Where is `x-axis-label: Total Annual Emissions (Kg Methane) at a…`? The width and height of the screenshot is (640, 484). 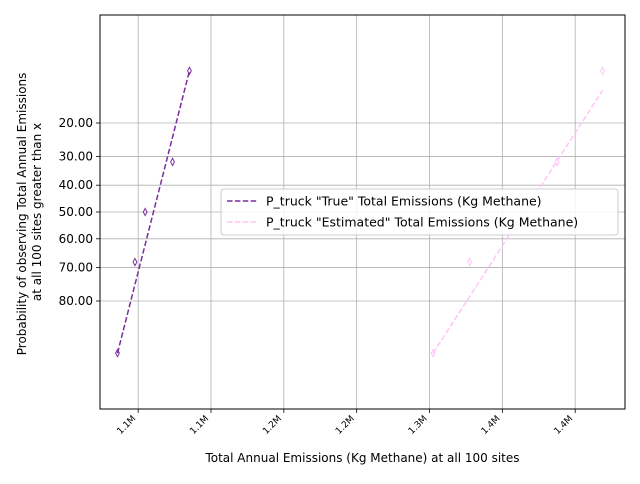 x-axis-label: Total Annual Emissions (Kg Methane) at a… is located at coordinates (361, 458).